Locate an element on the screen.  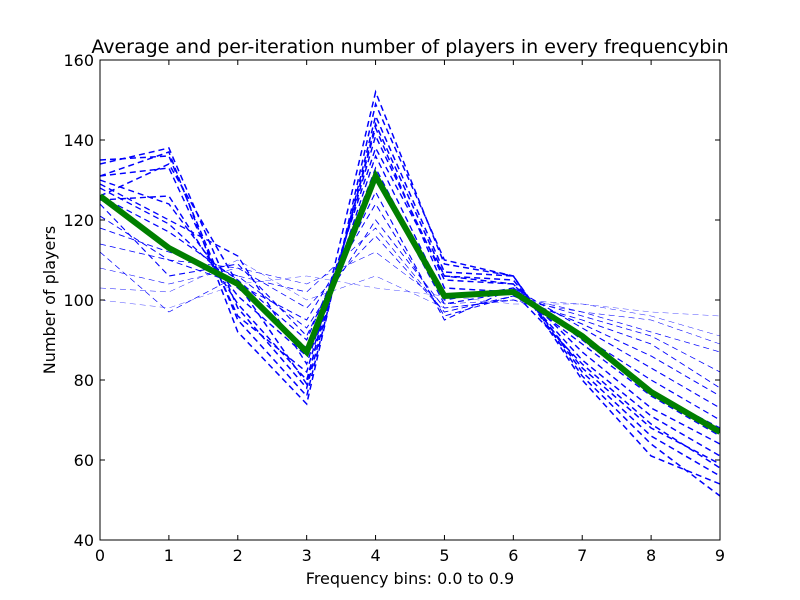
y-tick-label: 80 is located at coordinates (84, 380).